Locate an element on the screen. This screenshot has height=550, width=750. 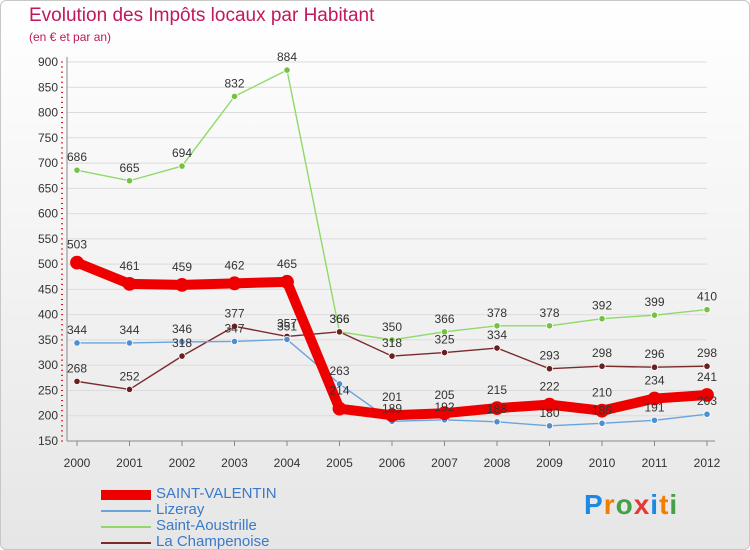
chart-title: Evolution des Impôts locaux par Habitant is located at coordinates (202, 15).